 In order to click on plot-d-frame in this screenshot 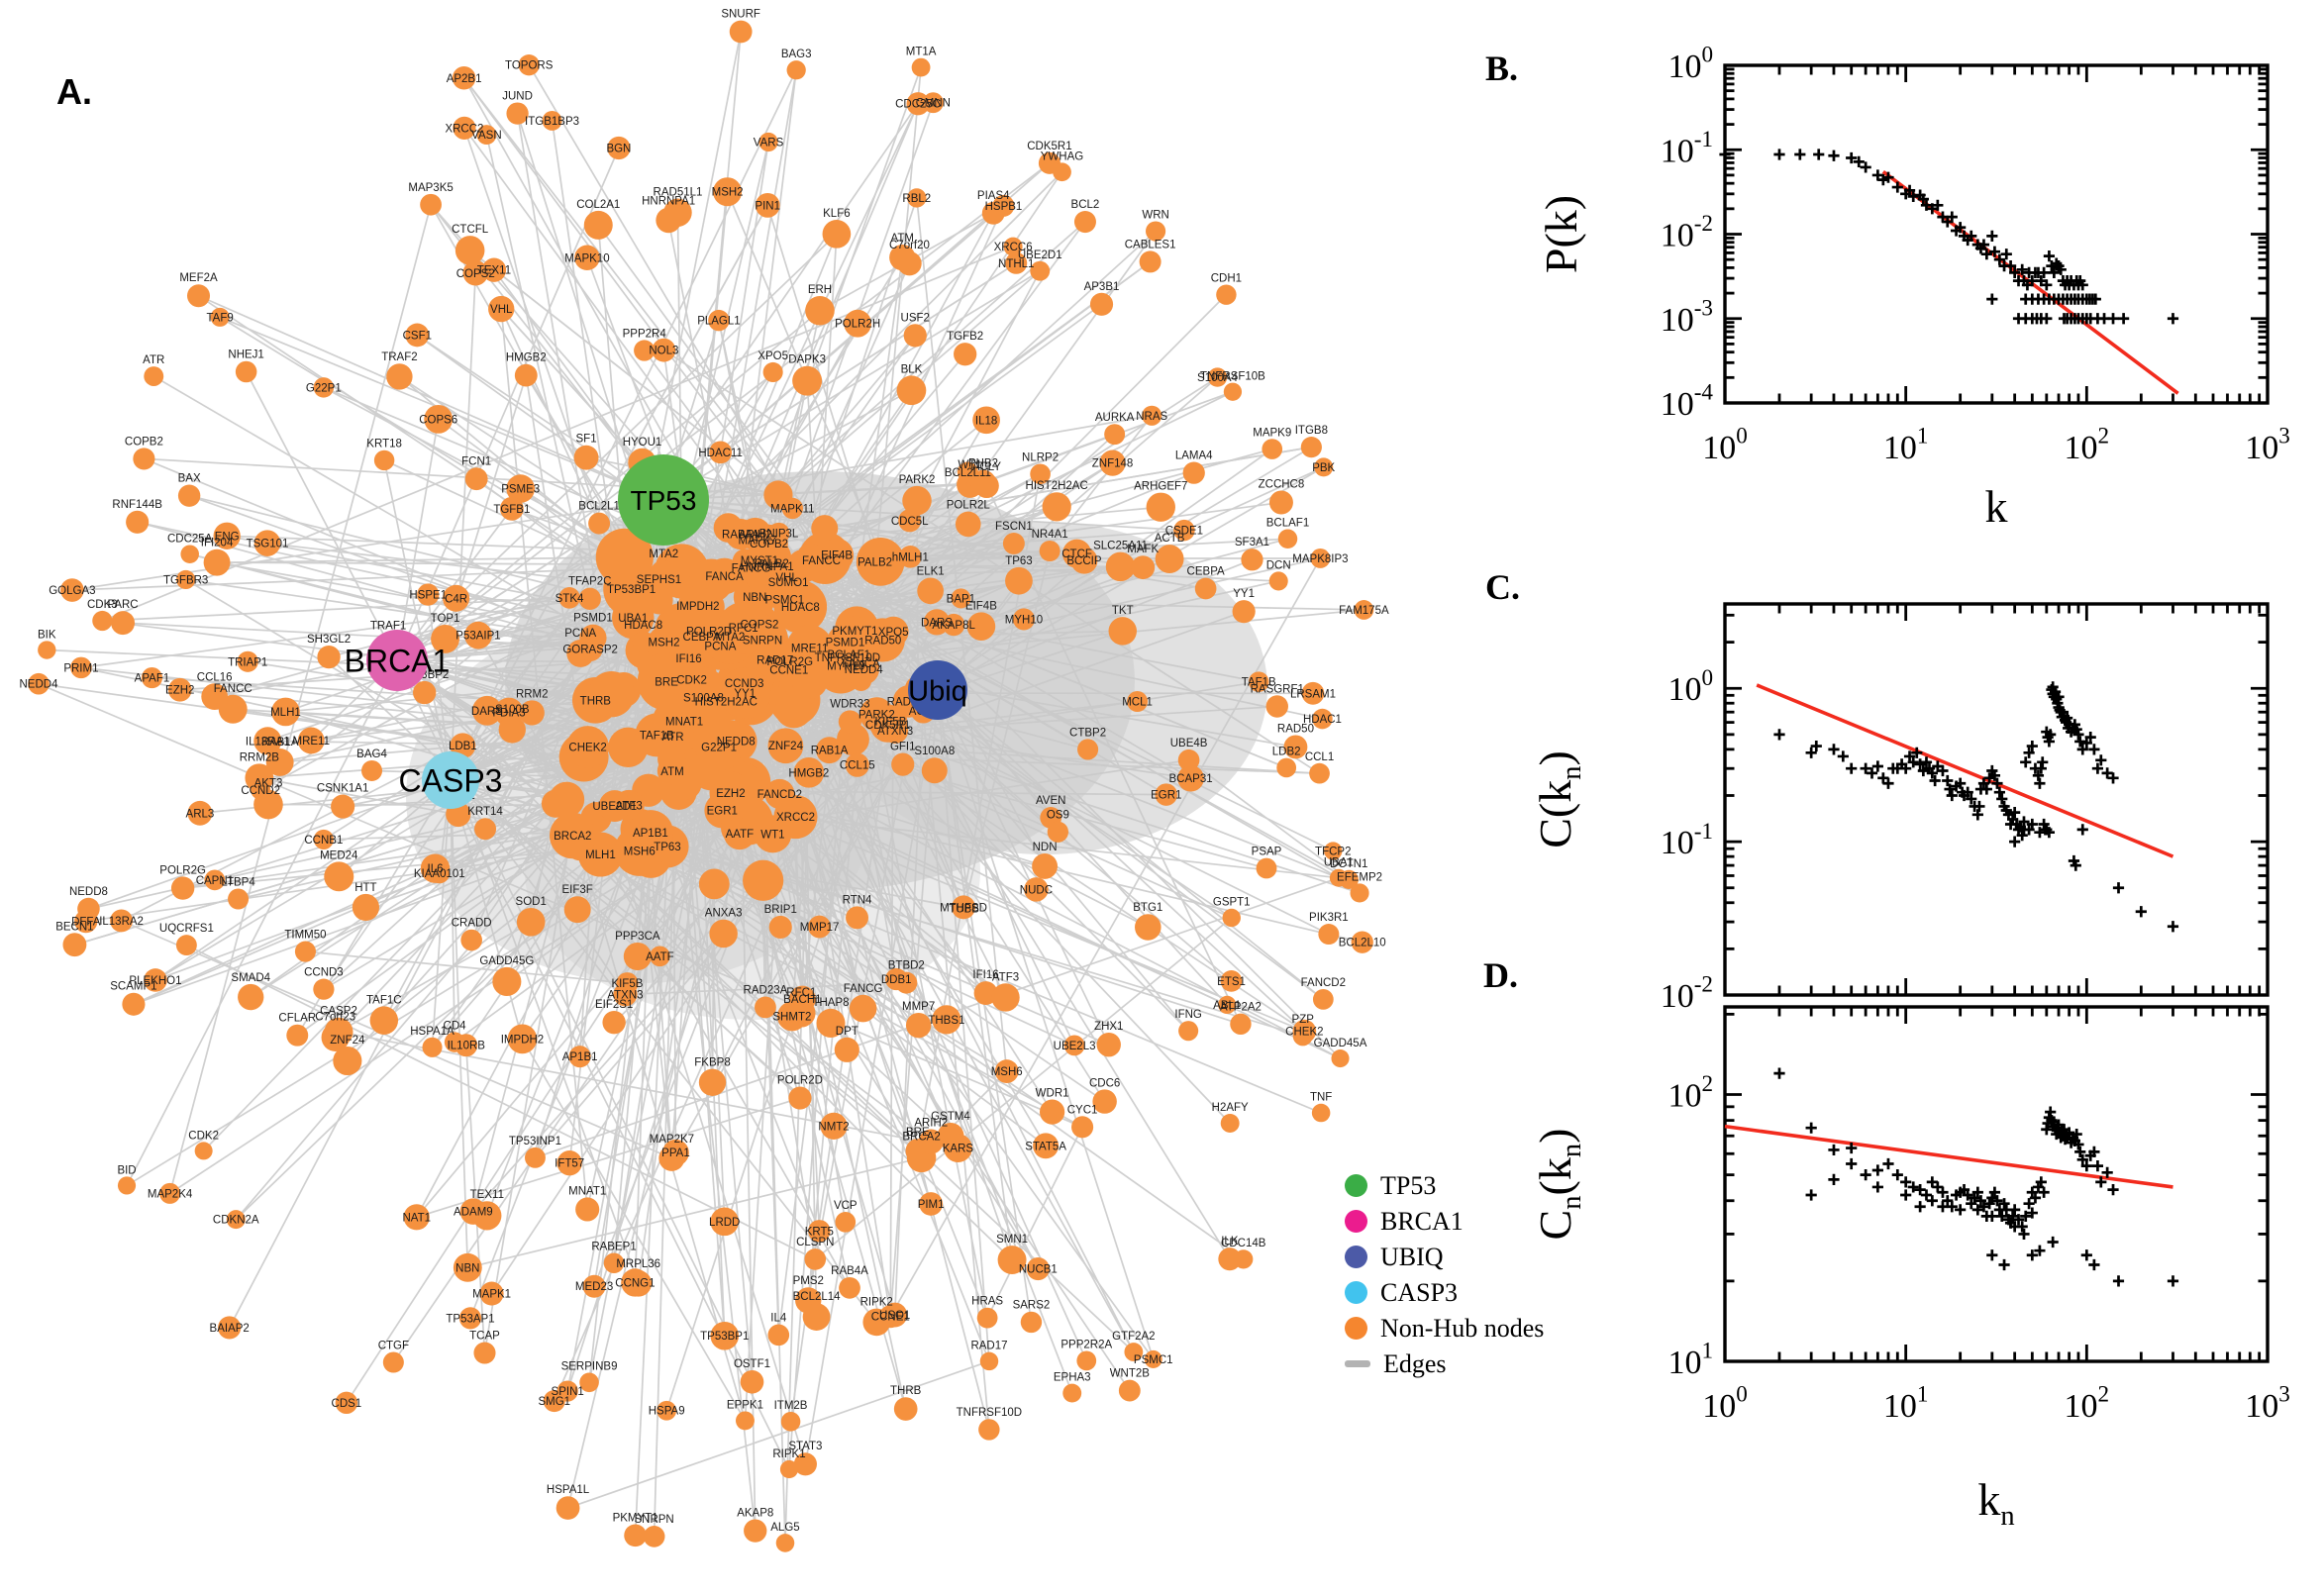, I will do `click(1997, 1184)`.